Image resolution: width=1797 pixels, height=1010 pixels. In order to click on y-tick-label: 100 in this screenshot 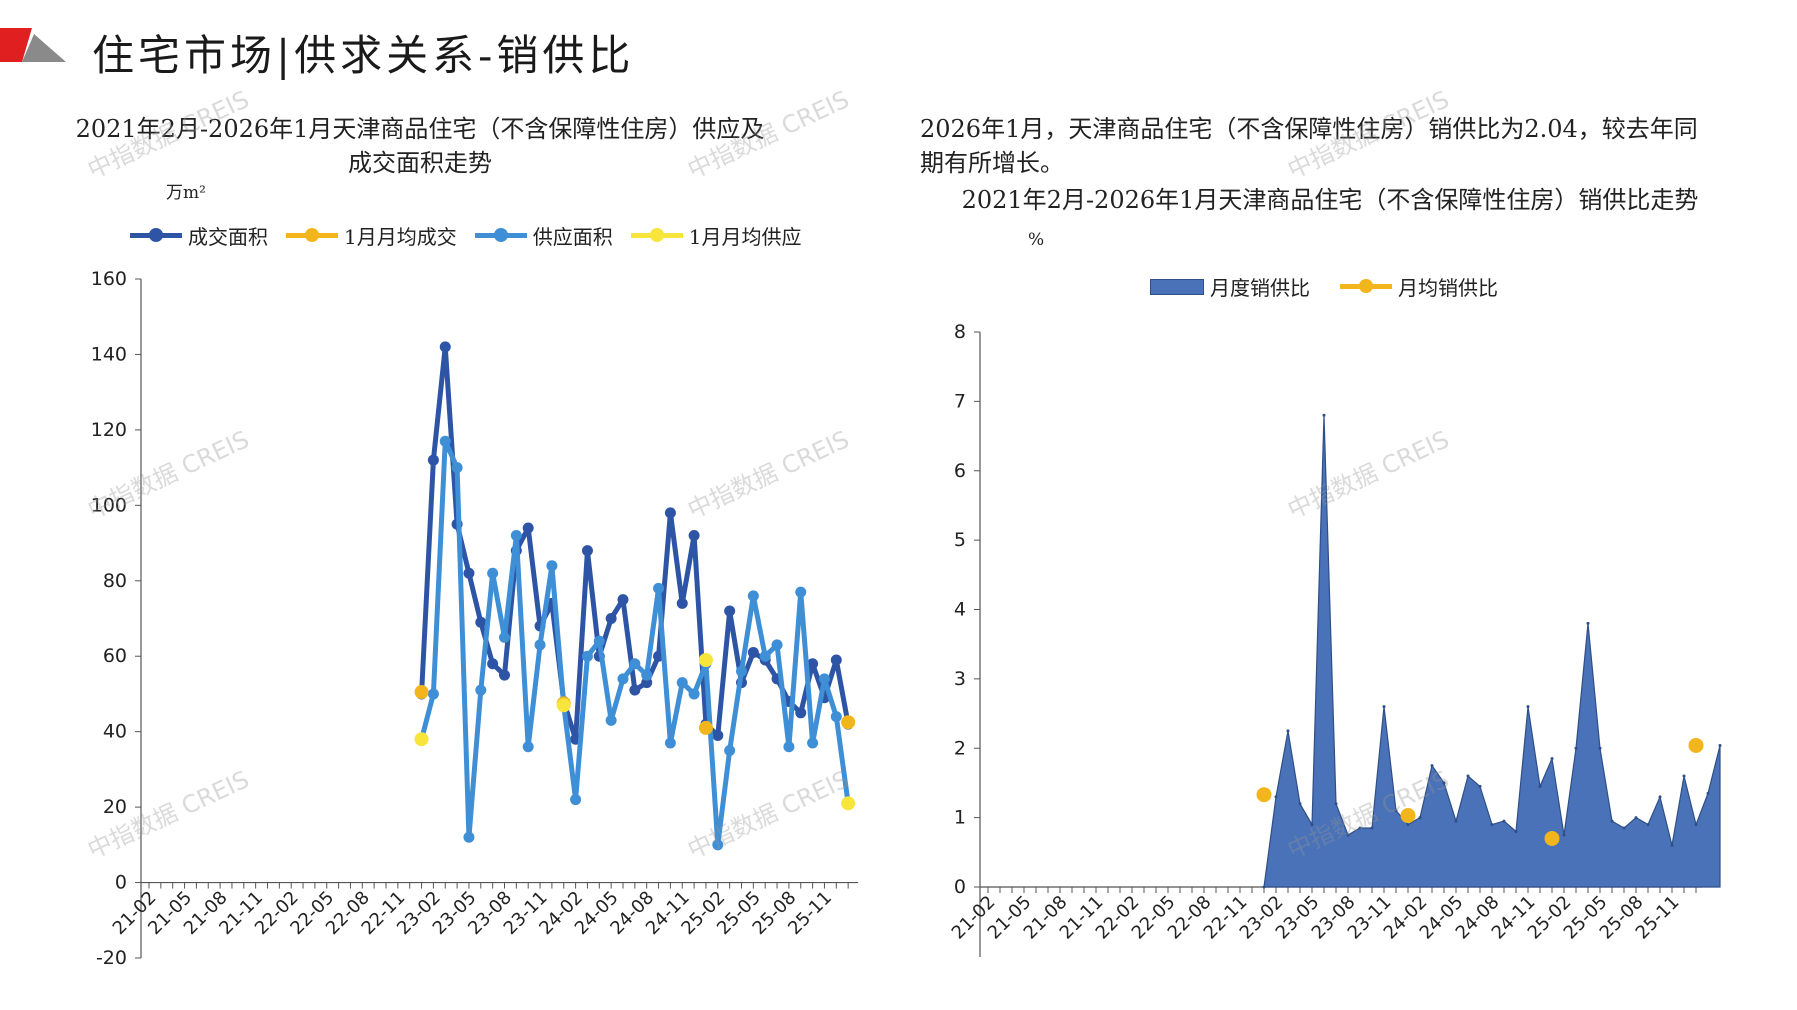, I will do `click(109, 505)`.